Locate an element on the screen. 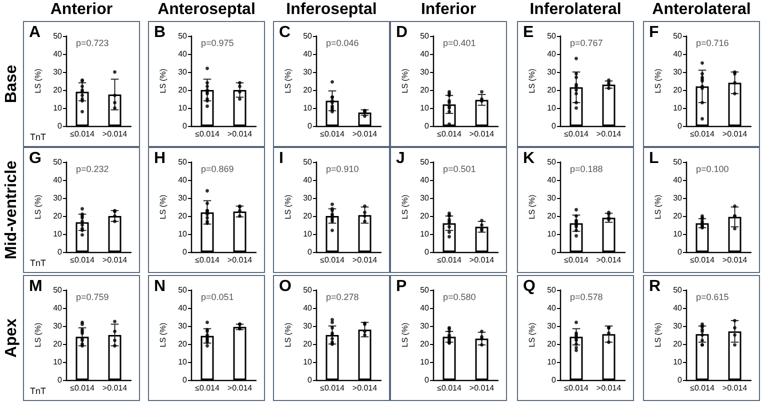 The height and width of the screenshot is (415, 764). annotation: p=0.232 is located at coordinates (92, 169).